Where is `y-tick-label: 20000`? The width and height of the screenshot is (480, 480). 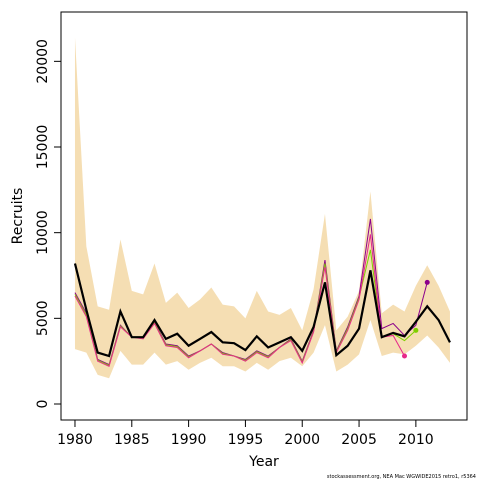
y-tick-label: 20000 is located at coordinates (43, 61).